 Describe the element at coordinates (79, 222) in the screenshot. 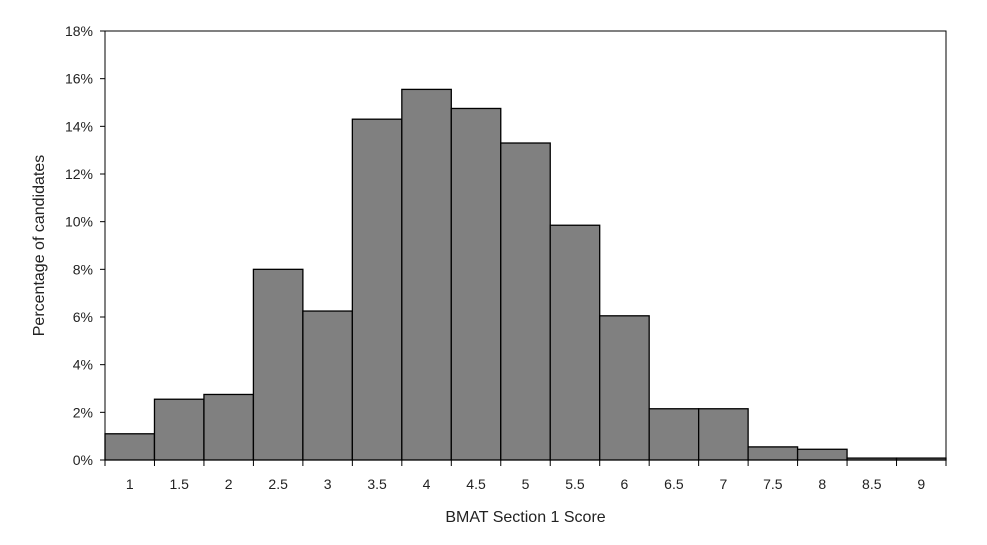

I see `y-tick-label: 10%` at that location.